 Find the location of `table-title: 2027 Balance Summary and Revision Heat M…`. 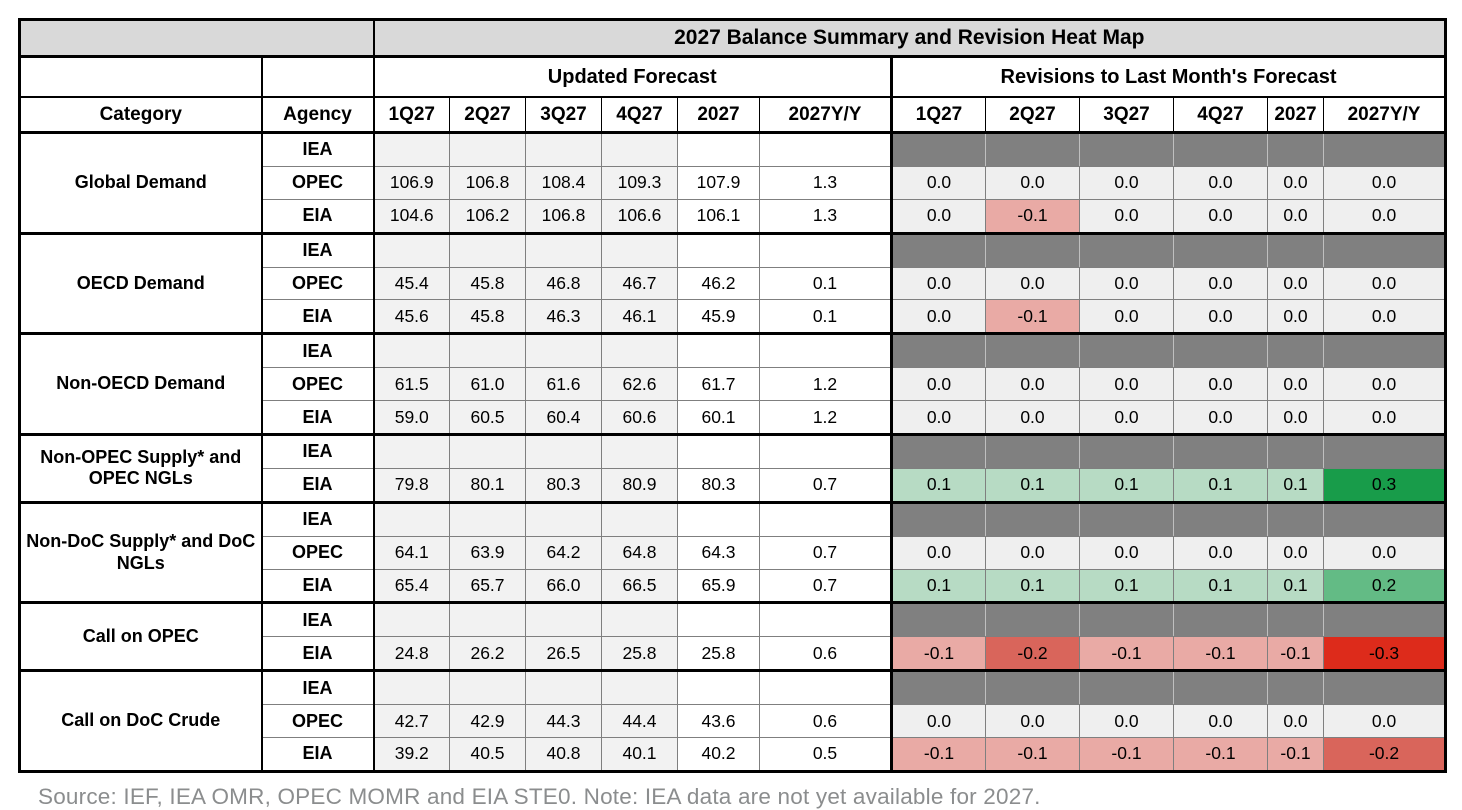

table-title: 2027 Balance Summary and Revision Heat M… is located at coordinates (909, 38).